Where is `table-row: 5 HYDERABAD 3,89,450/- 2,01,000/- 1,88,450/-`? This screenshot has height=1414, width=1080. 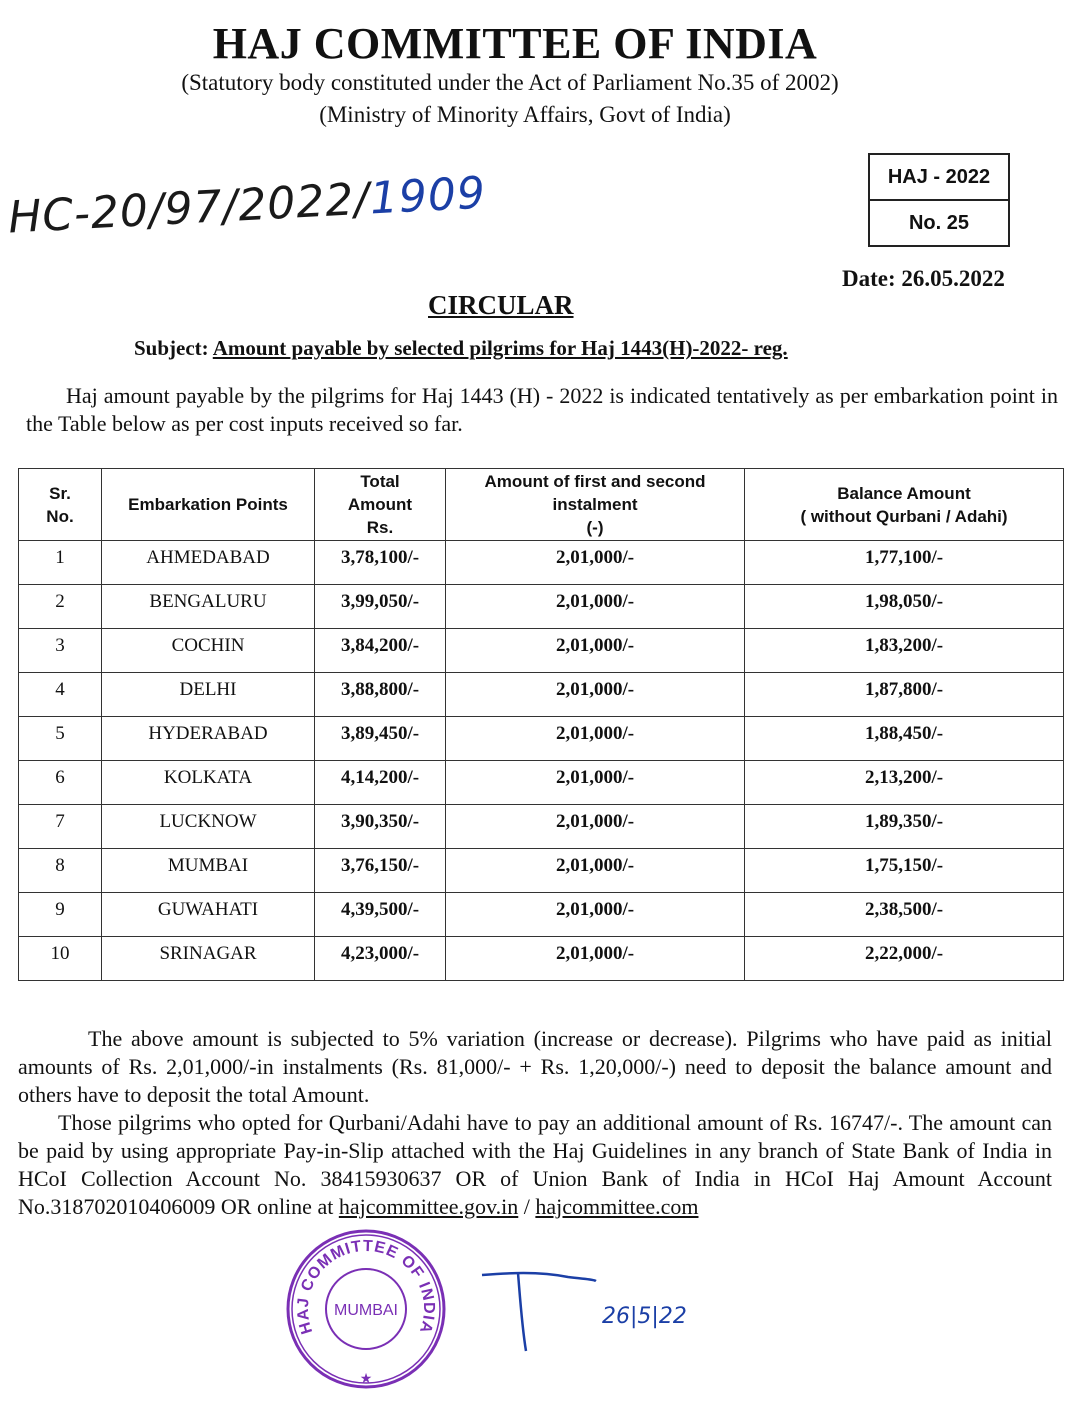
table-row: 5 HYDERABAD 3,89,450/- 2,01,000/- 1,88,450/- is located at coordinates (541, 738).